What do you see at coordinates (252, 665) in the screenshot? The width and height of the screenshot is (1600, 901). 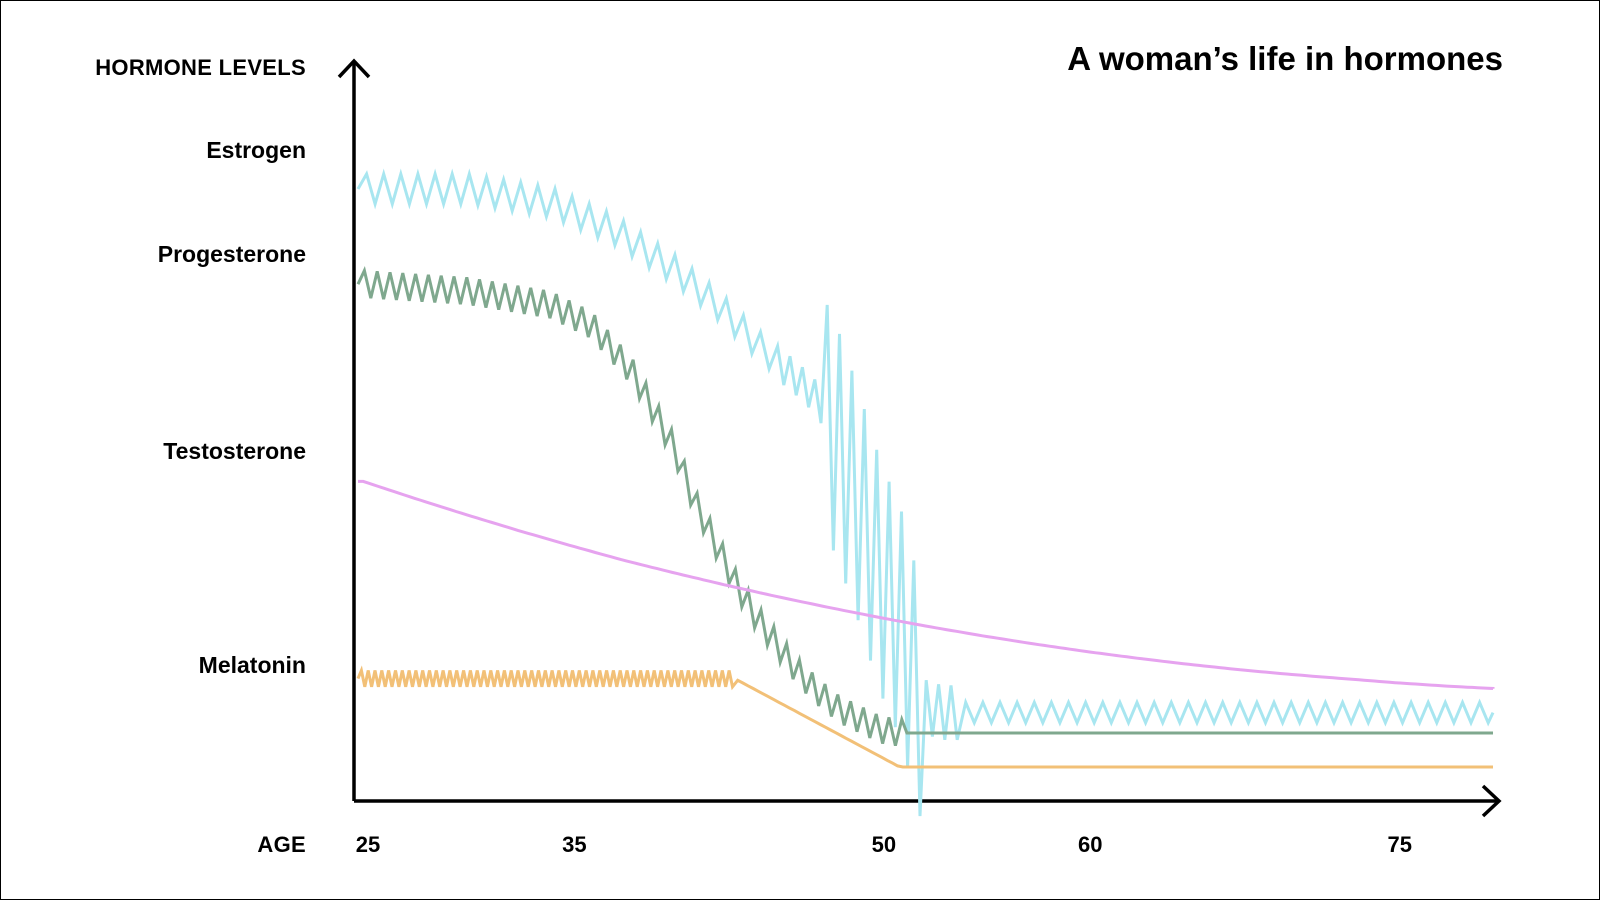 I see `series-label-melatonin: Melatonin` at bounding box center [252, 665].